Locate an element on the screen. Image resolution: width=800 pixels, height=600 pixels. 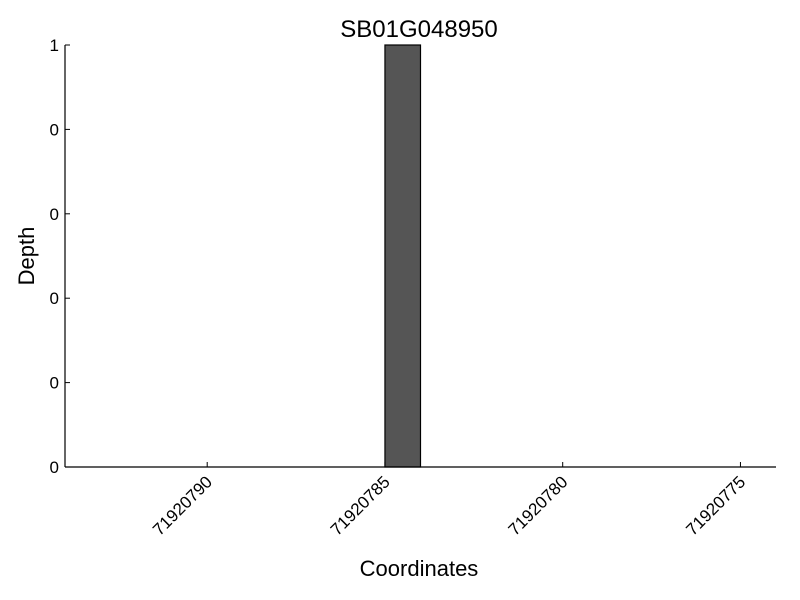
x-axis-label: Coordinates is located at coordinates (419, 568).